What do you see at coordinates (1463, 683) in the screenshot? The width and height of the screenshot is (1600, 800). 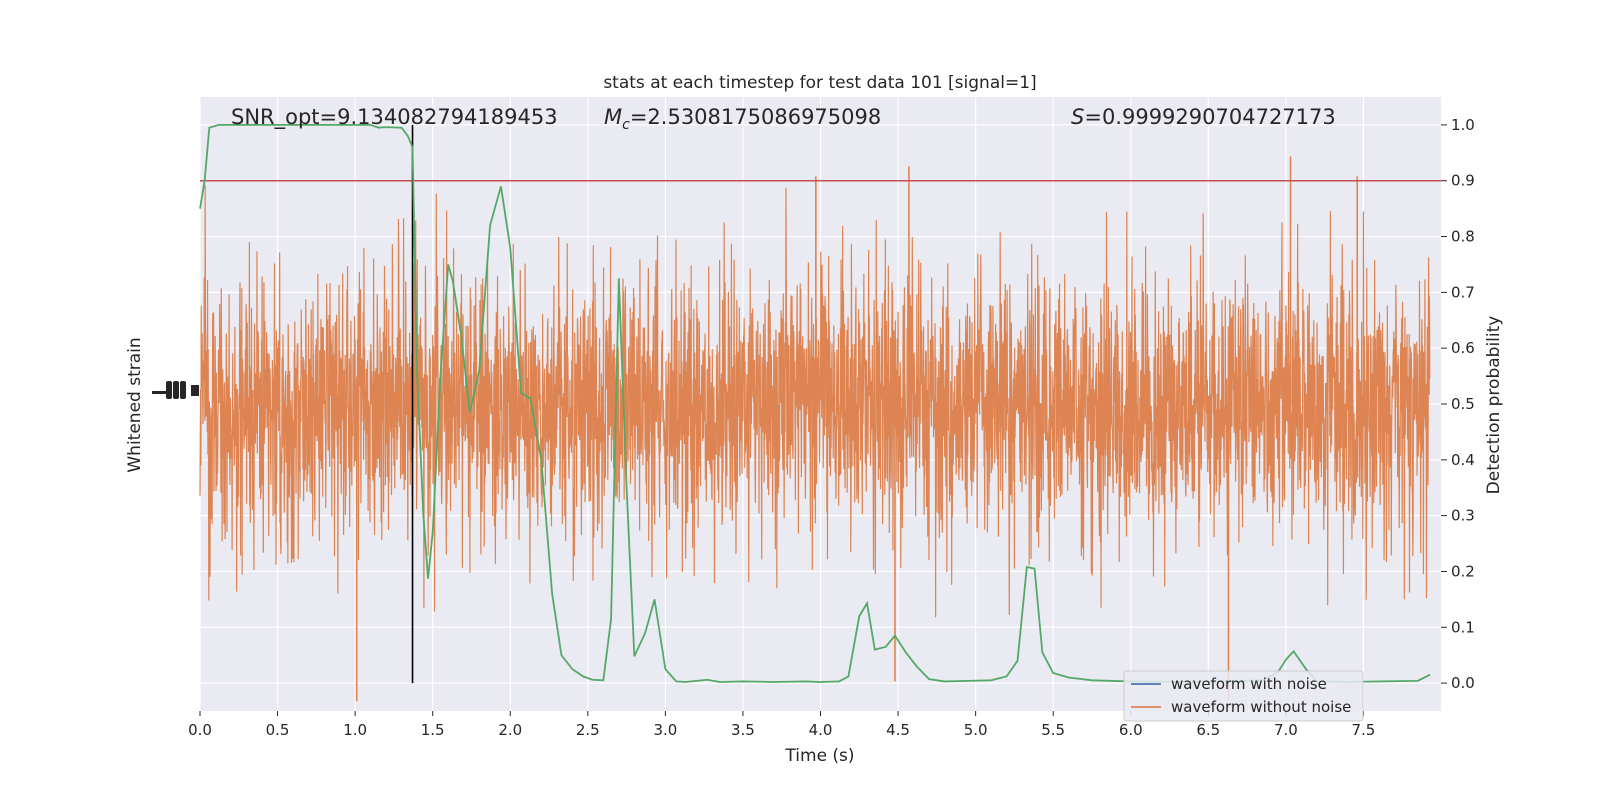 I see `y-tick-label: 0.0` at bounding box center [1463, 683].